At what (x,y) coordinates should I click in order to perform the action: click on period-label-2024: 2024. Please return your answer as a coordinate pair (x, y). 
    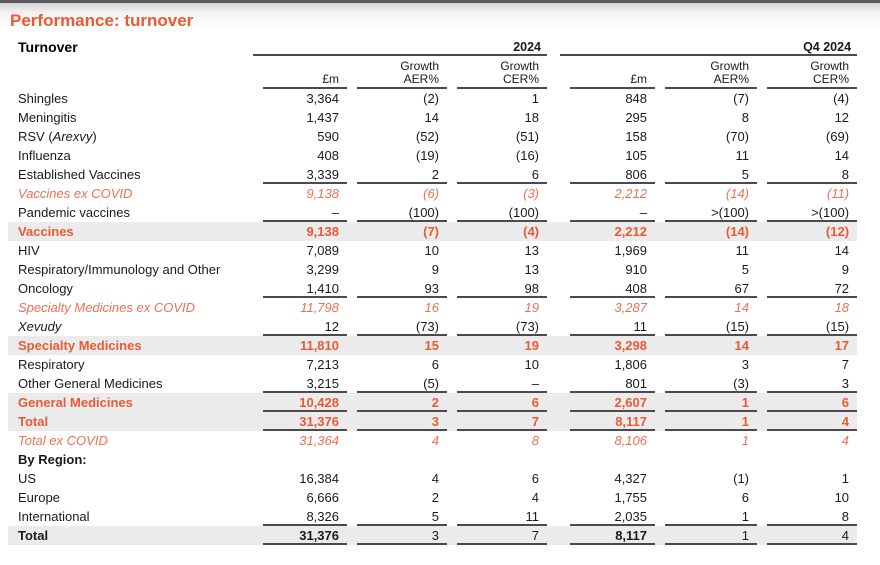
    Looking at the image, I should click on (400, 47).